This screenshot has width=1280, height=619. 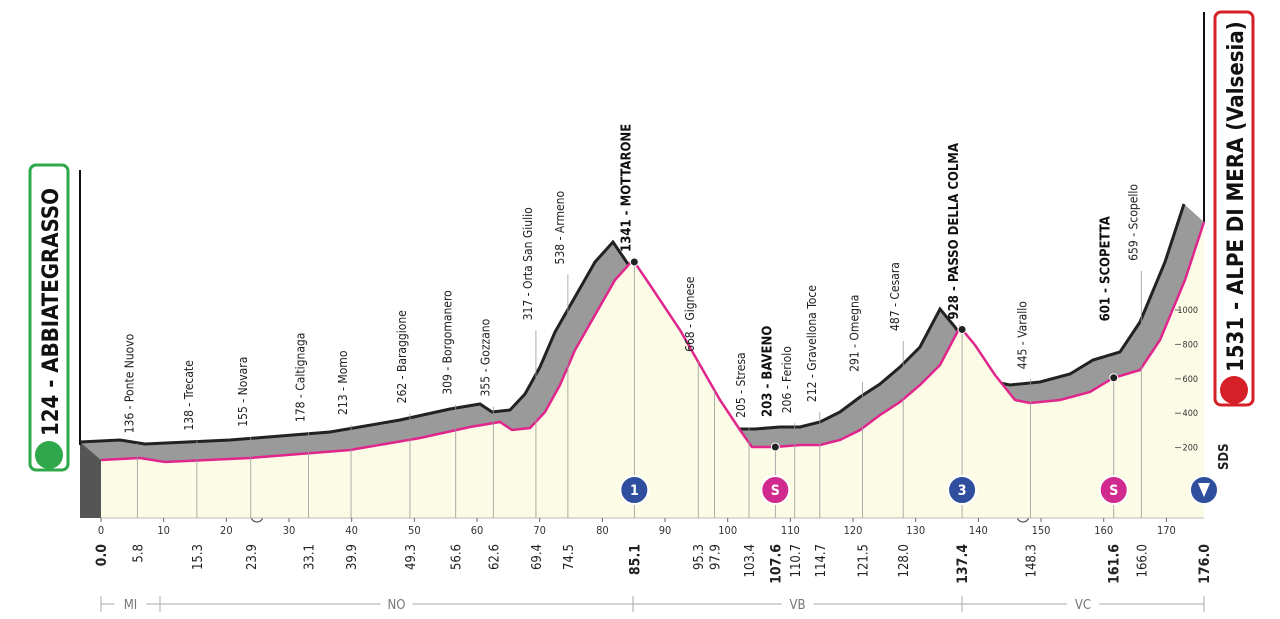 I want to click on badge-label: 3, so click(x=962, y=491).